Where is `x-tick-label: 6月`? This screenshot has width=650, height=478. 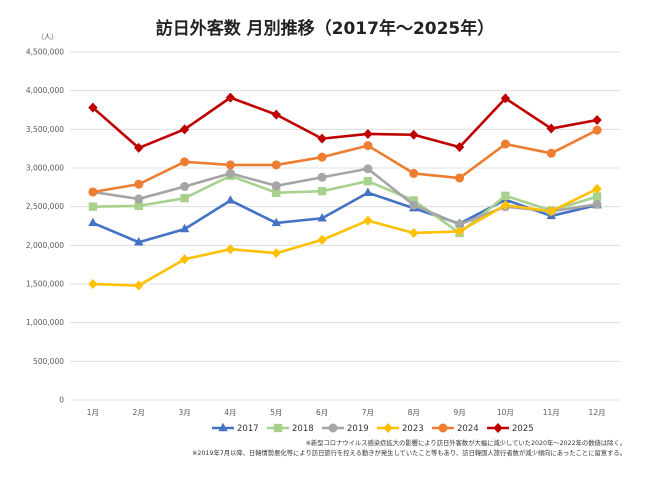
x-tick-label: 6月 is located at coordinates (322, 412).